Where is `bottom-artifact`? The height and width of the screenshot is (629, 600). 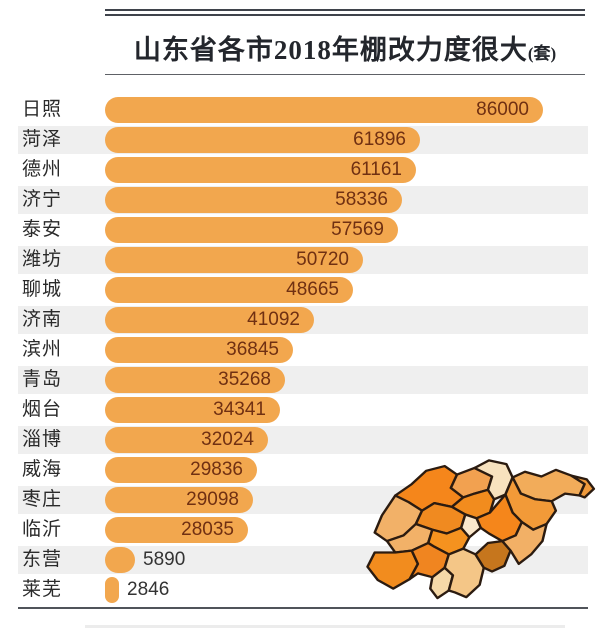
bottom-artifact is located at coordinates (325, 626).